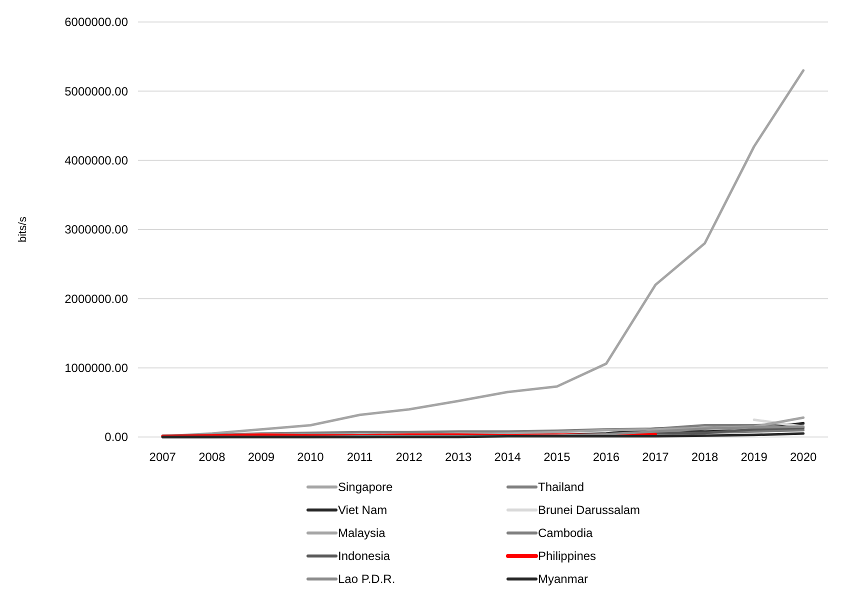 Image resolution: width=860 pixels, height=605 pixels. Describe the element at coordinates (364, 556) in the screenshot. I see `legend-label: Indonesia` at that location.